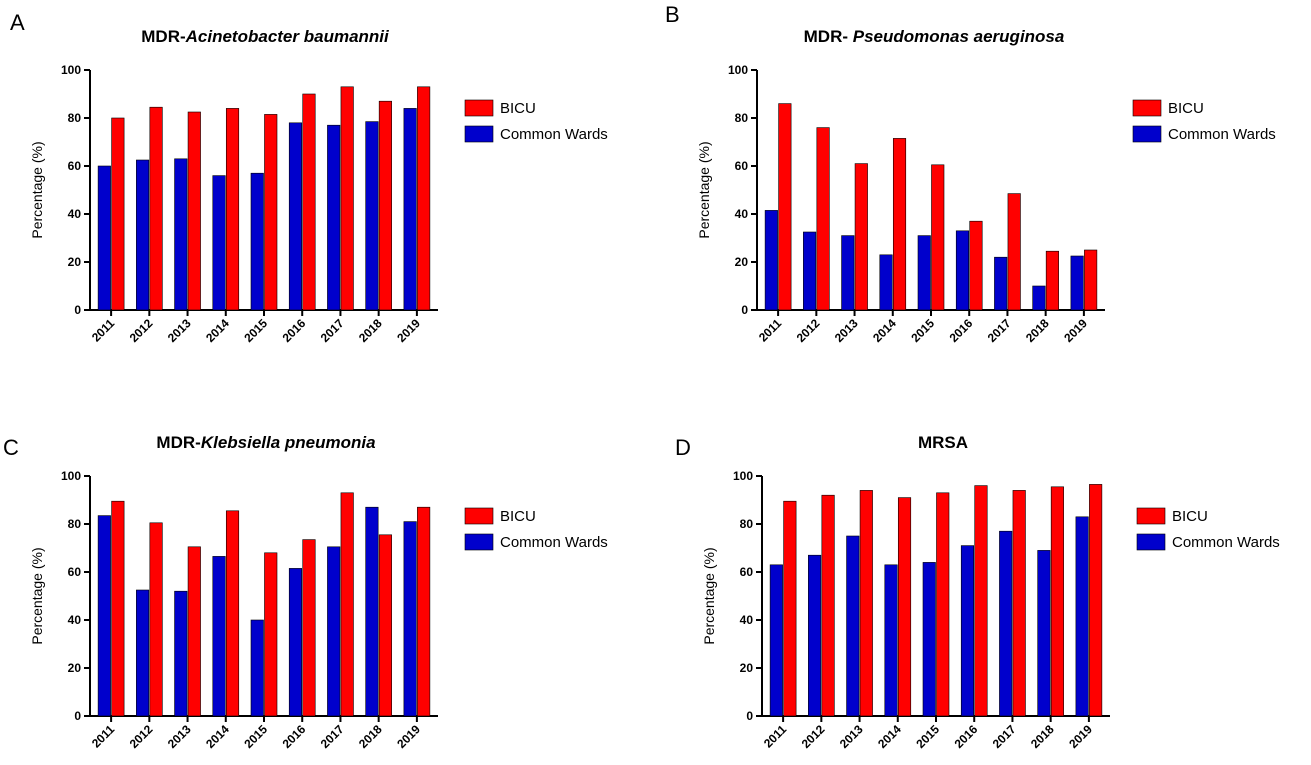 This screenshot has height=765, width=1311. I want to click on chart-title: MDR-Acinetobacter baumannii, so click(265, 36).